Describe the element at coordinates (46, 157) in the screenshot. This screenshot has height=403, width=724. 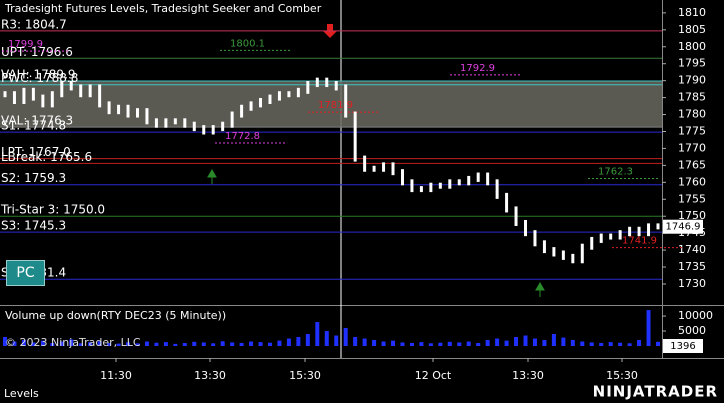
I see `level-label: LBreak: 1765.6` at that location.